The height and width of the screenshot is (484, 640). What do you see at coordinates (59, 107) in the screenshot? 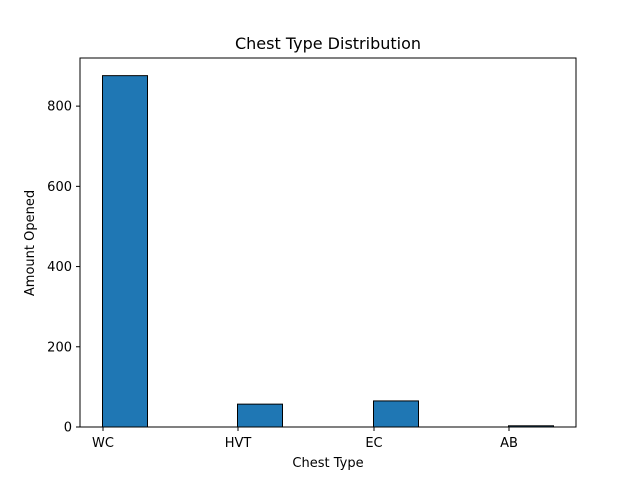
I see `y-tick-label: 800` at bounding box center [59, 107].